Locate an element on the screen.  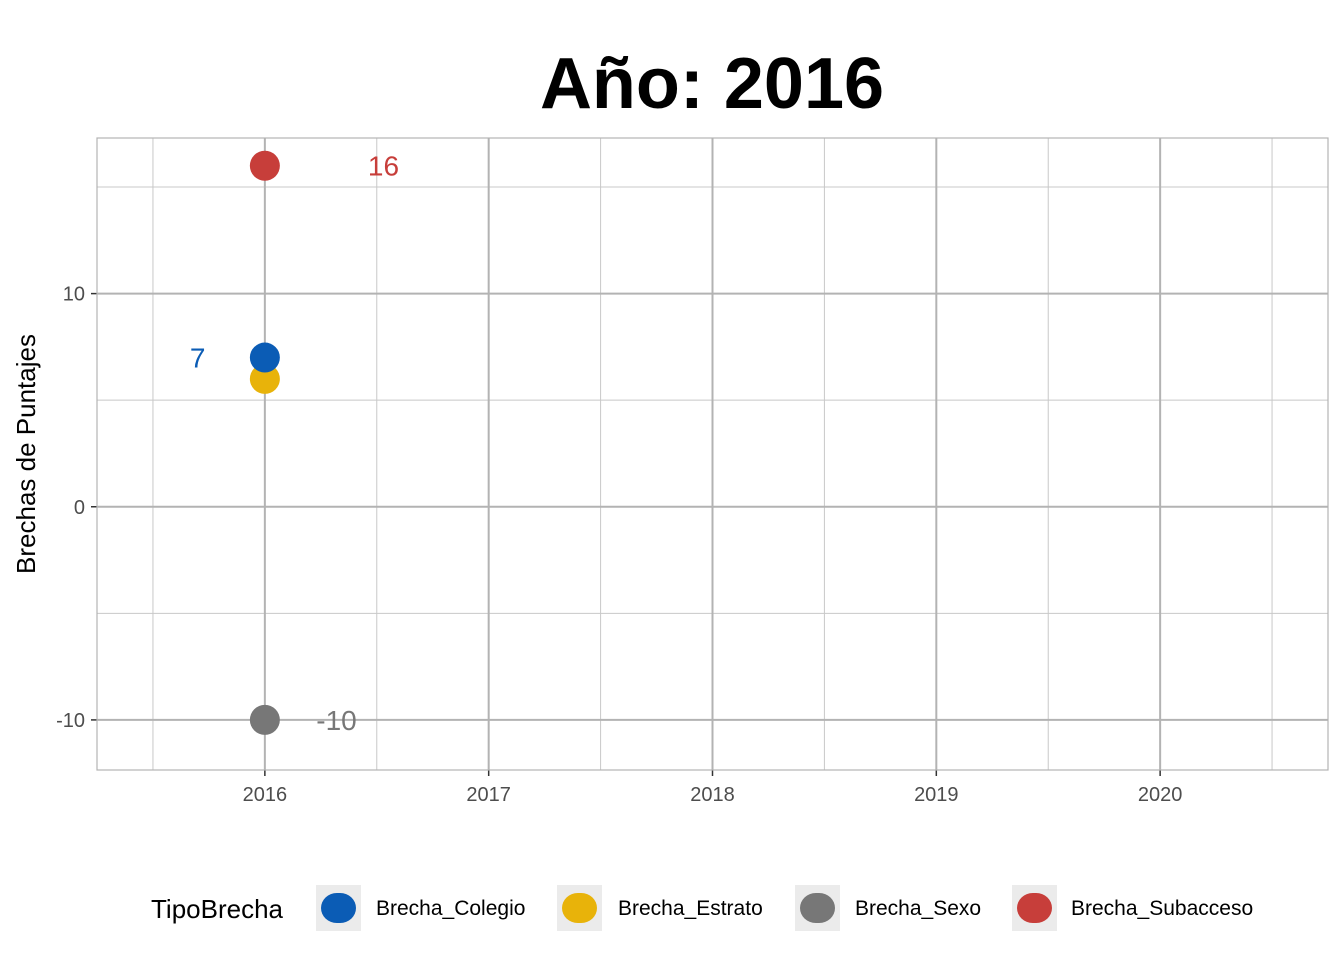
legend-label: Brecha_Sexo is located at coordinates (918, 908).